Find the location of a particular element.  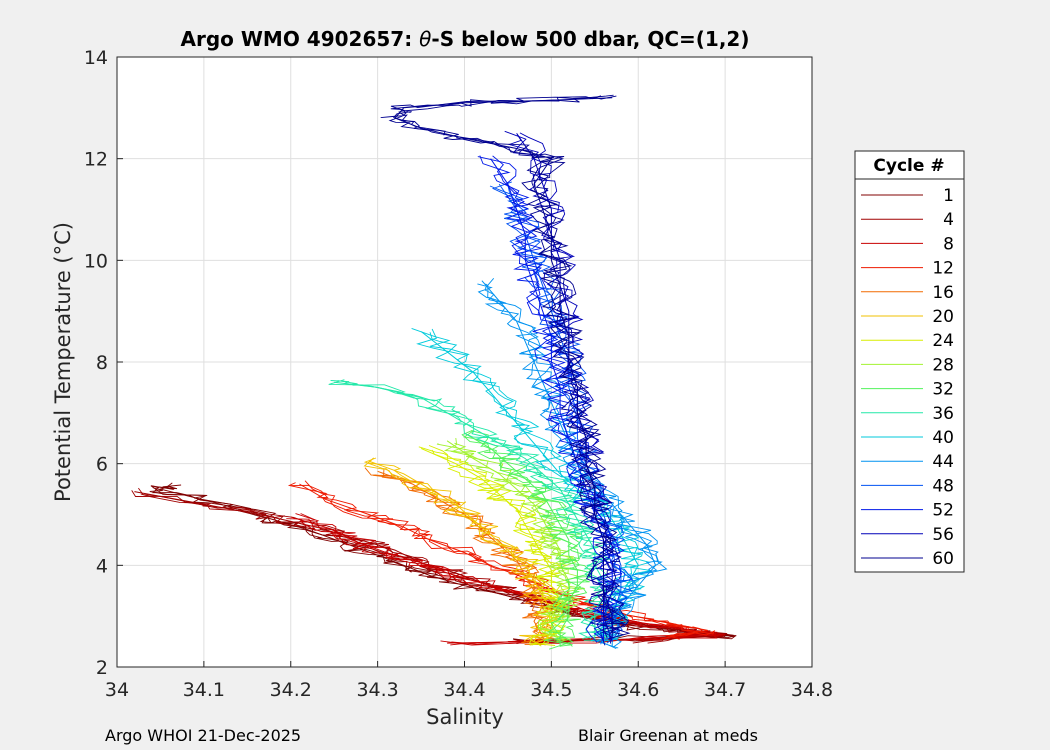

x-axis-ticks: 34 34.1 34.2 34.3 34.4 34.5 34.6 34.7 34.8 is located at coordinates (469, 681).